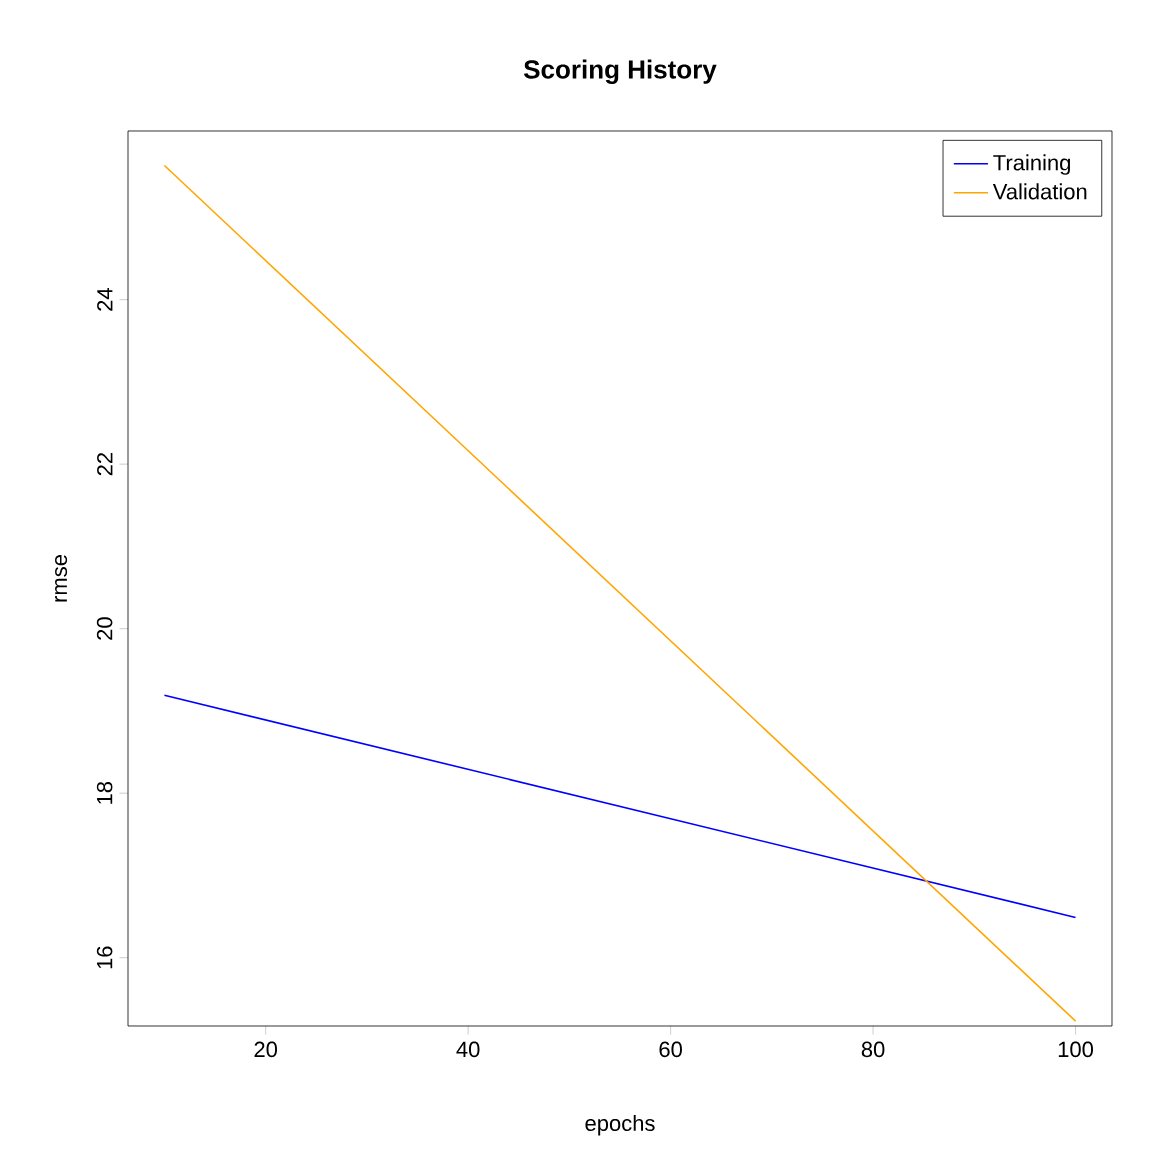  Describe the element at coordinates (105, 299) in the screenshot. I see `y-tick-label: 24` at that location.